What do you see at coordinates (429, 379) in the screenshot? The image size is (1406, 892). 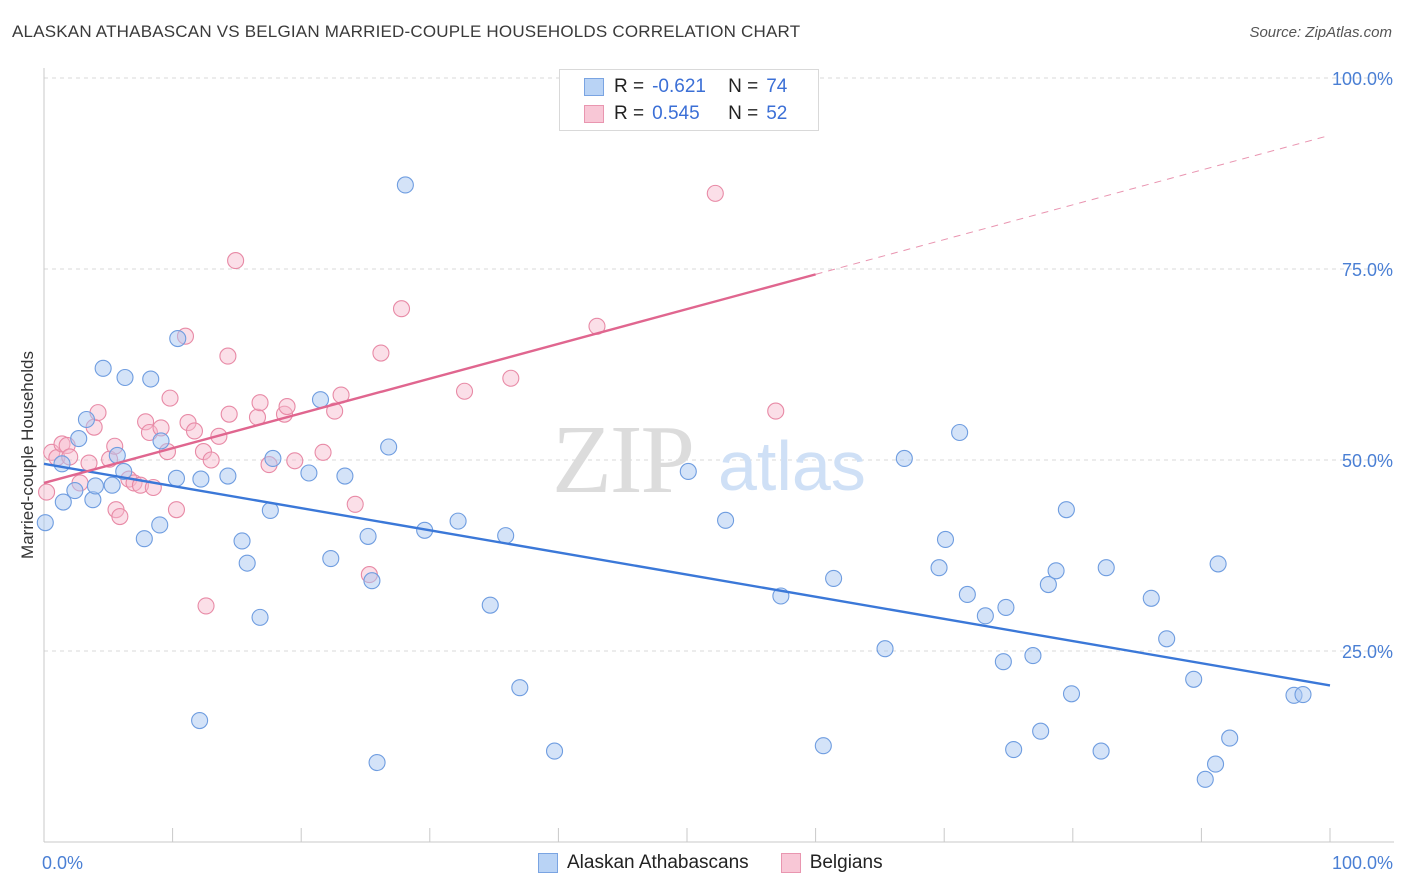 I see `belgians-trend-line` at bounding box center [429, 379].